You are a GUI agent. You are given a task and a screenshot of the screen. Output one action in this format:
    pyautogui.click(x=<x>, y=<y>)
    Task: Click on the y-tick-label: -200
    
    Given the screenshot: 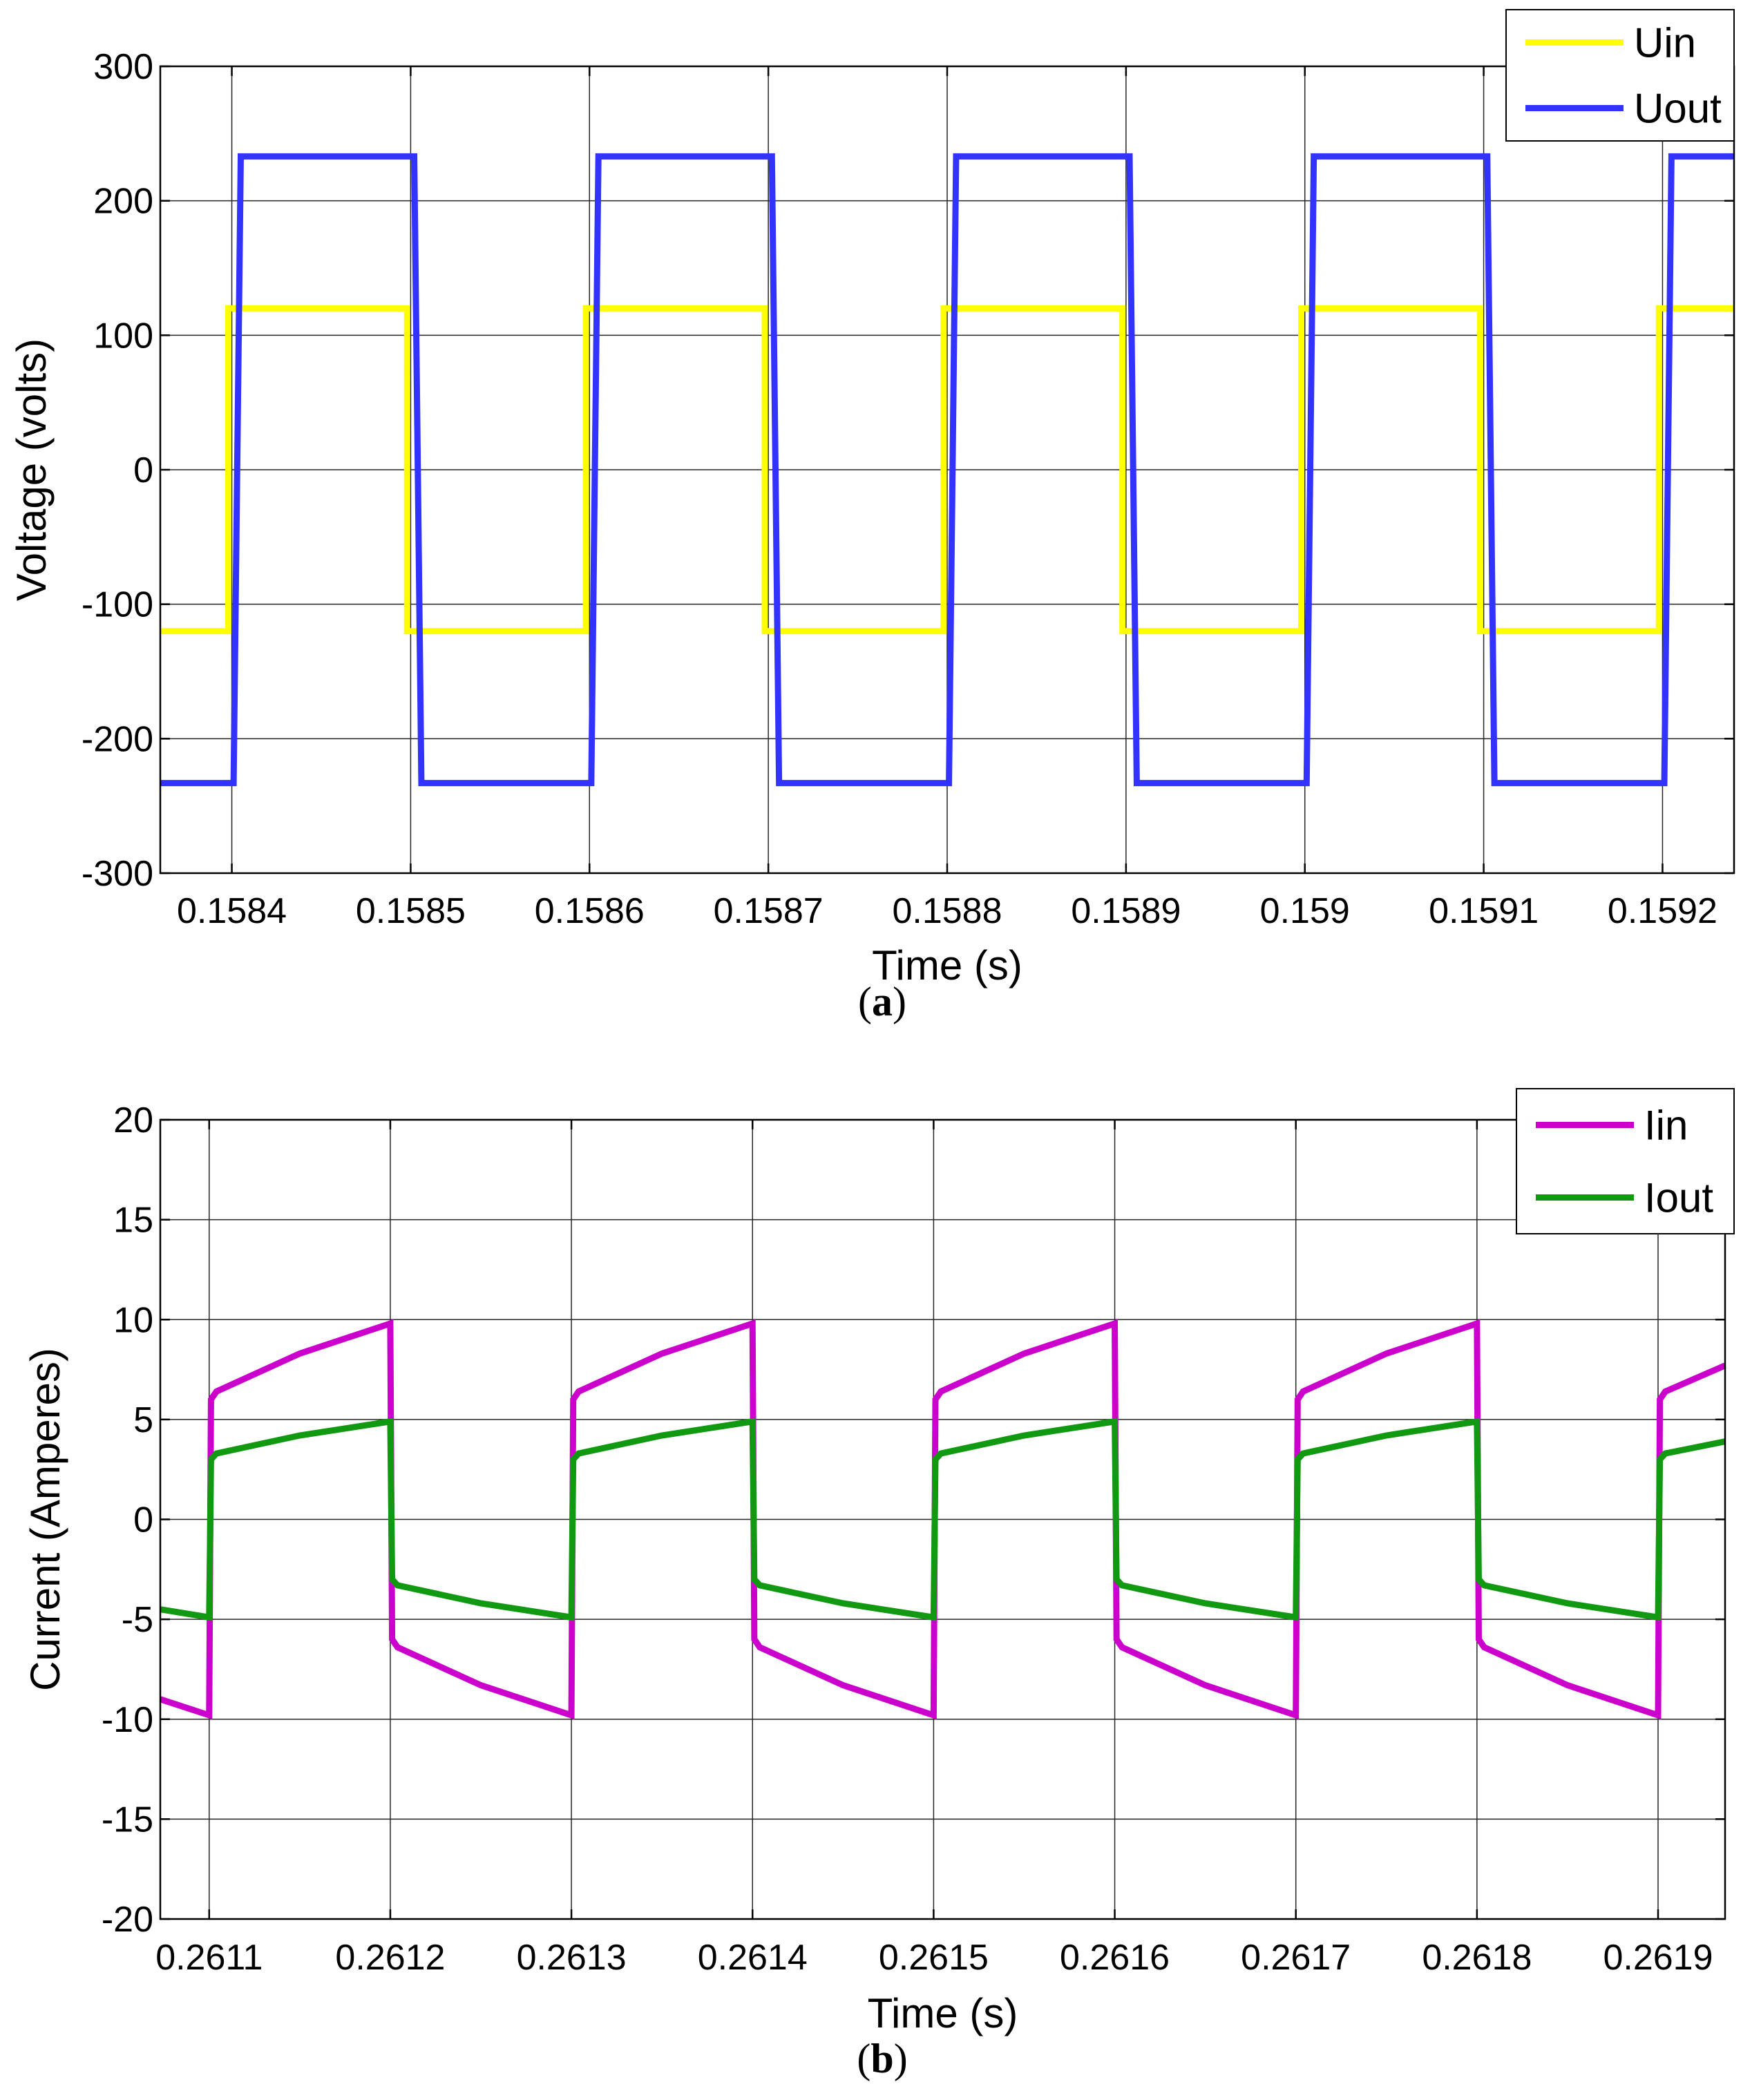 What is the action you would take?
    pyautogui.click(x=117, y=739)
    